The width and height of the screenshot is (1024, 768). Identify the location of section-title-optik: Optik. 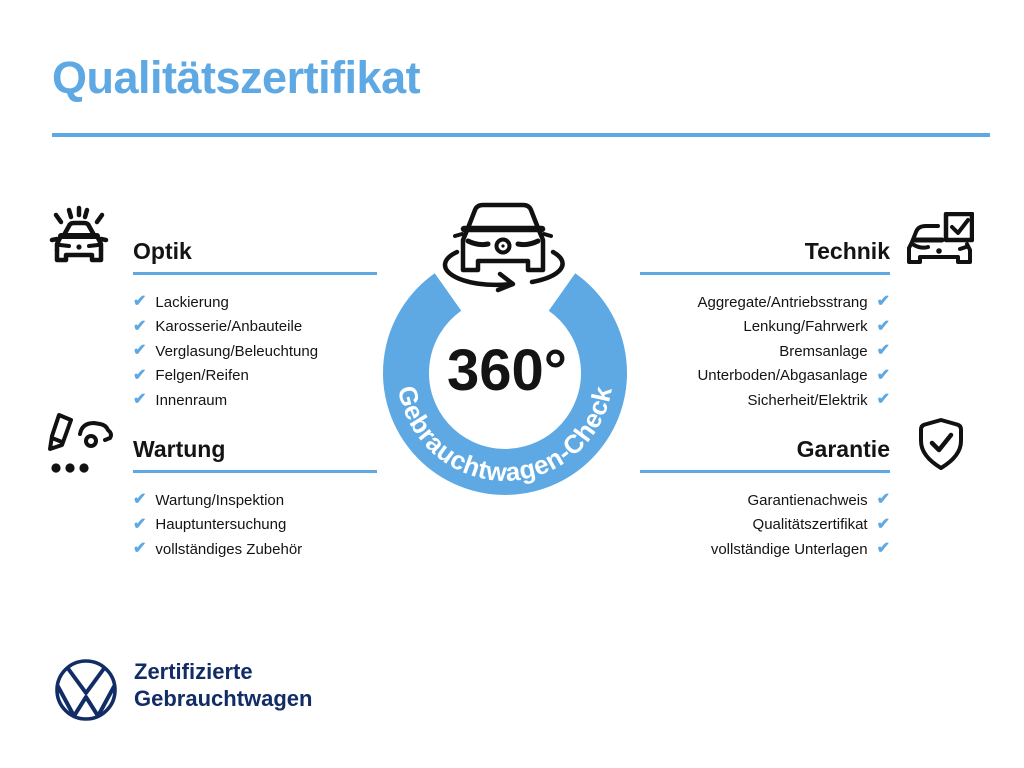
(162, 251).